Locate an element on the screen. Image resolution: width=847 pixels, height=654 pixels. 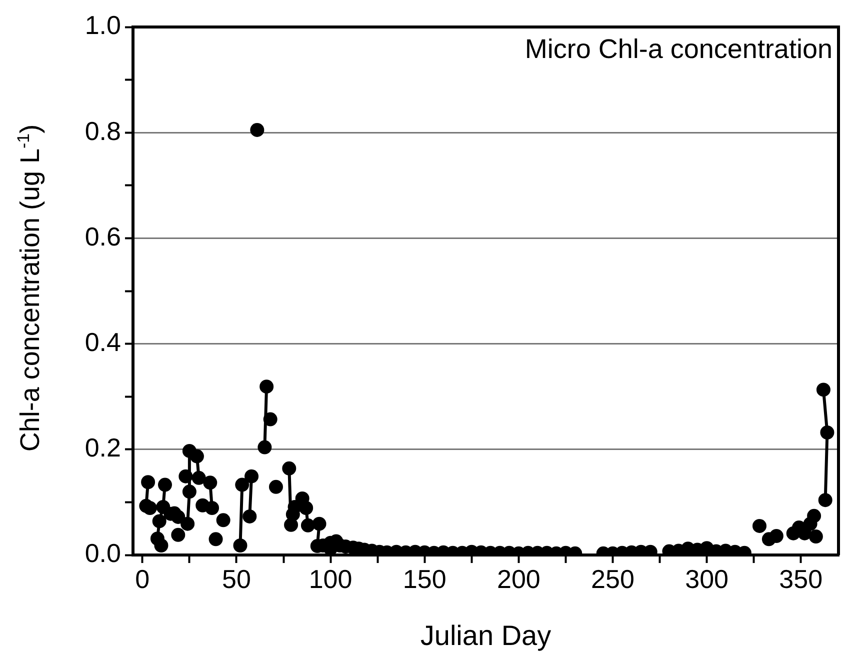
y-tick-label: 0.4 is located at coordinates (102, 341).